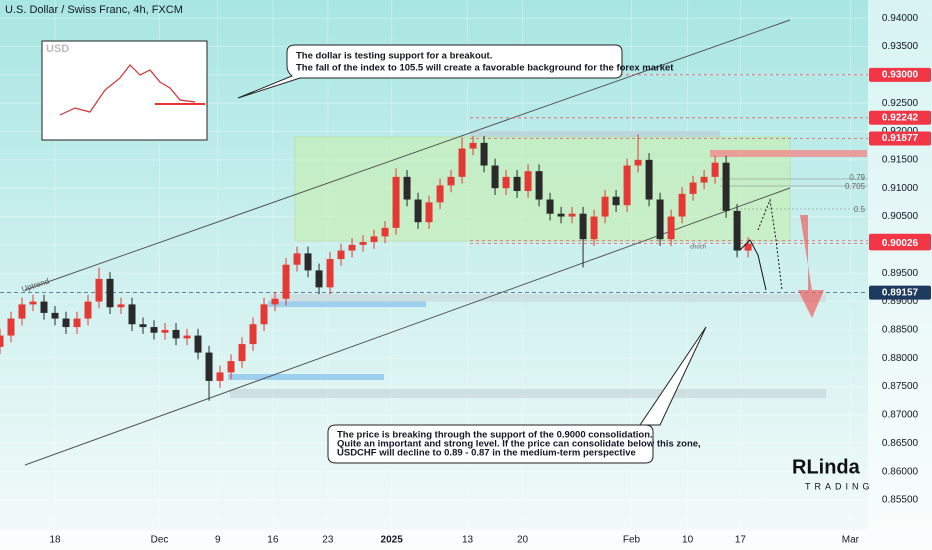  Describe the element at coordinates (55, 540) in the screenshot. I see `x-tick-label: 18` at that location.